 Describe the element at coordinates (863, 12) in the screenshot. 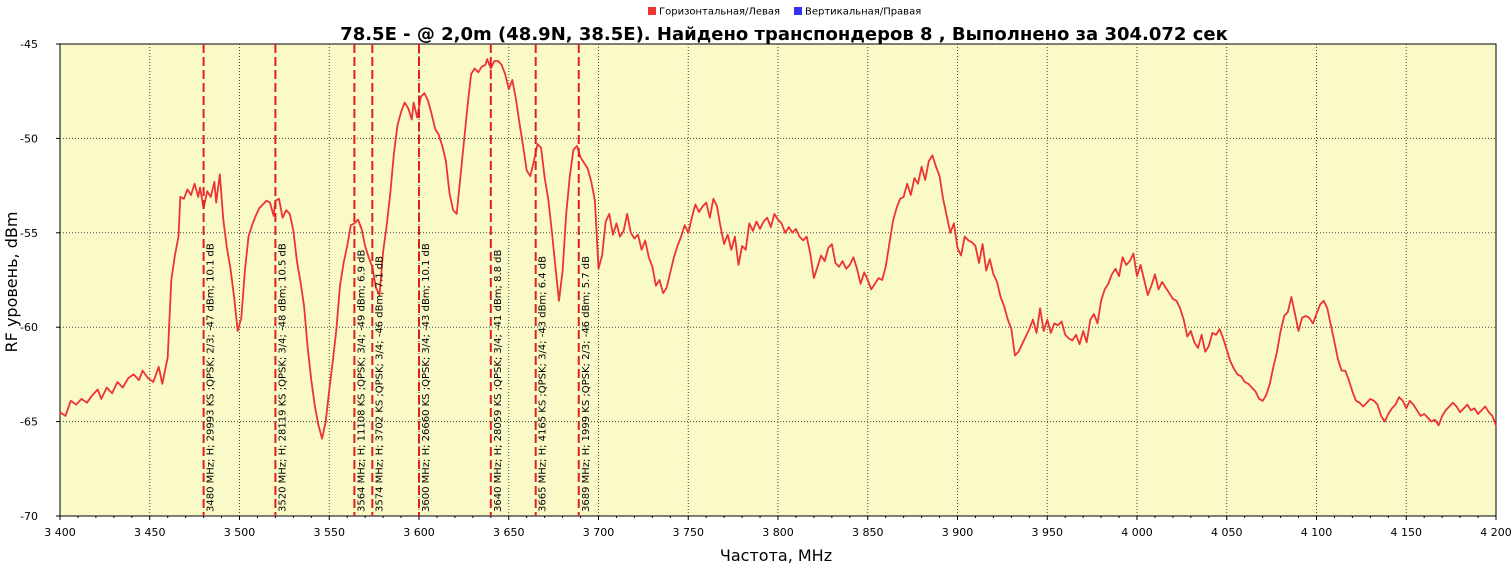

I see `legend-label-vertical: Вертикальная/Правая` at that location.